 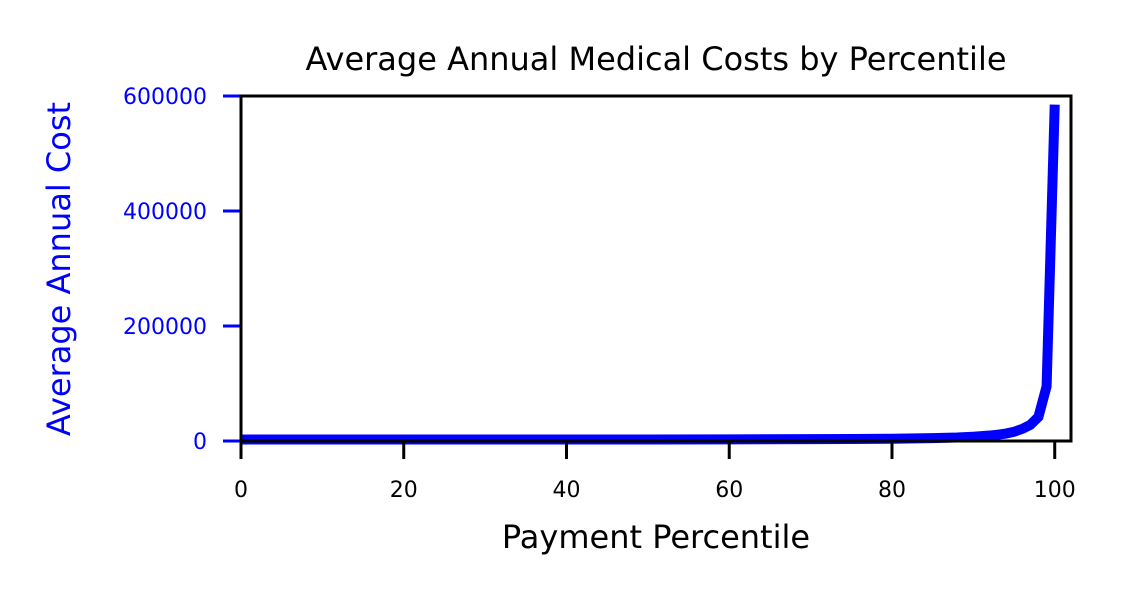 I want to click on y-axis-label: Average Annual Cost, so click(x=59, y=269).